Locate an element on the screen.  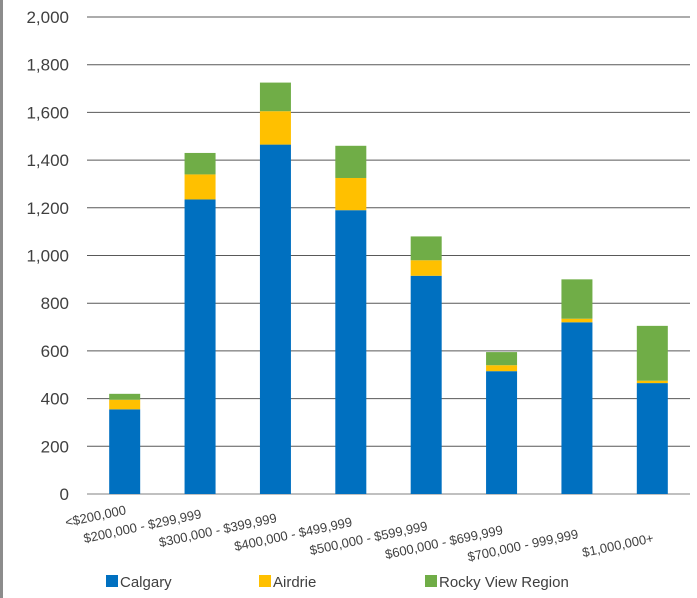
legend-label: Rocky View Region is located at coordinates (504, 582).